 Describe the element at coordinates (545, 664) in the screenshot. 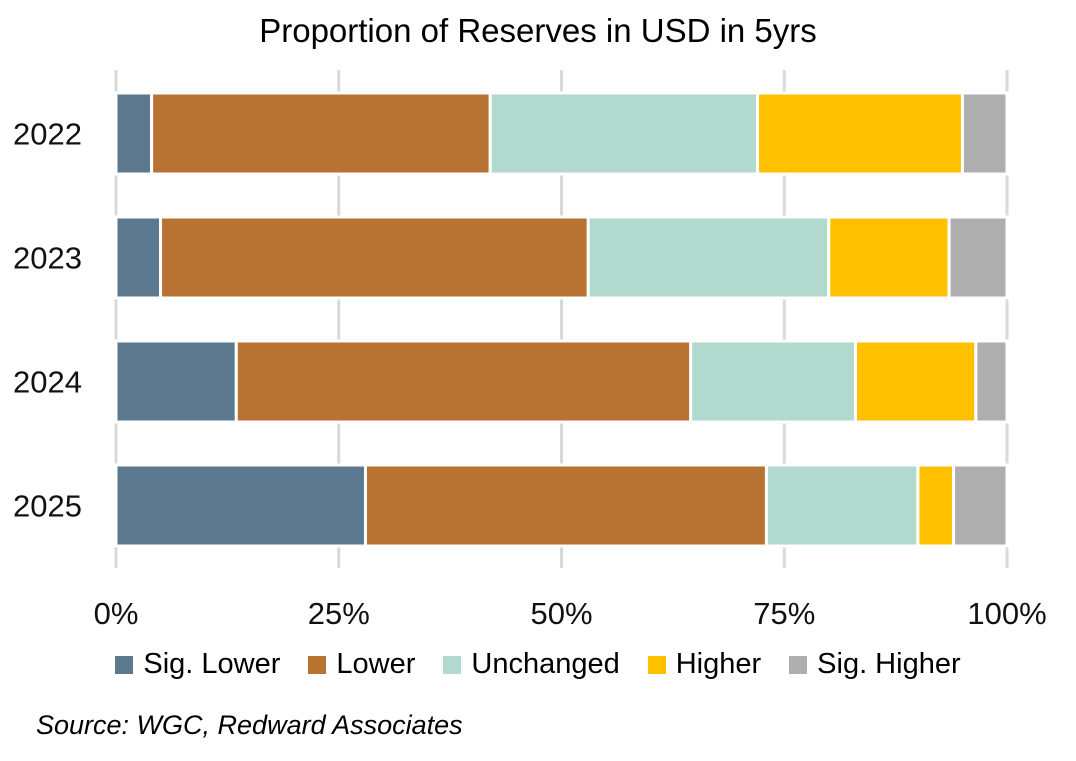

I see `legend-label: Unchanged` at that location.